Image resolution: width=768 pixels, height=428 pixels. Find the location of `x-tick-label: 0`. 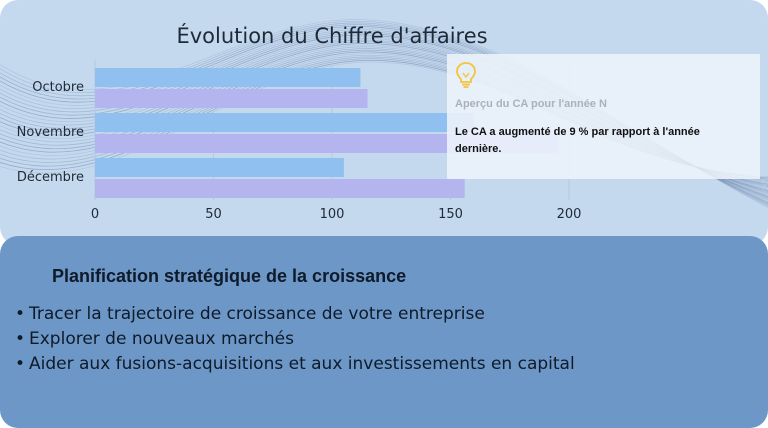

x-tick-label: 0 is located at coordinates (95, 214).